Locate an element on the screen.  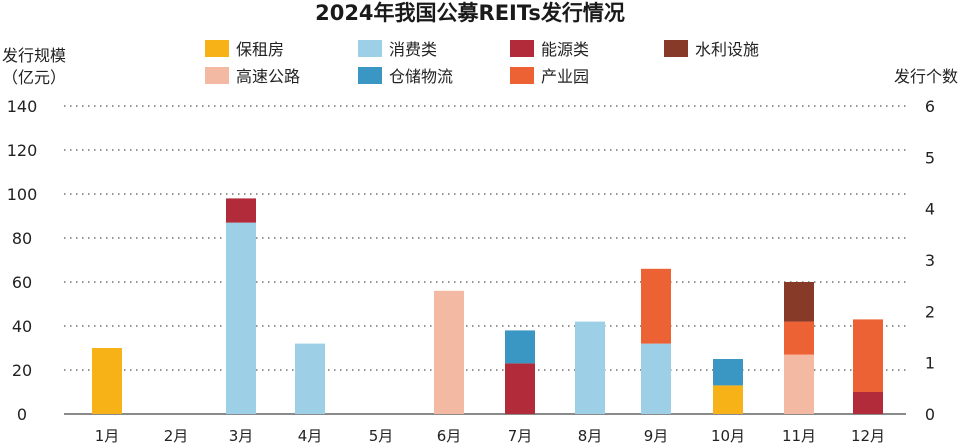
y-left-tick-label: 20 is located at coordinates (22, 370).